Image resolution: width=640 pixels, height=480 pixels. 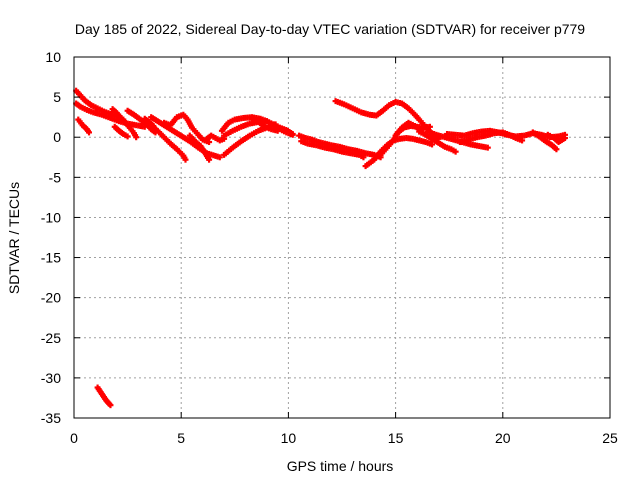 What do you see at coordinates (340, 466) in the screenshot?
I see `x-axis-label: GPS time / hours` at bounding box center [340, 466].